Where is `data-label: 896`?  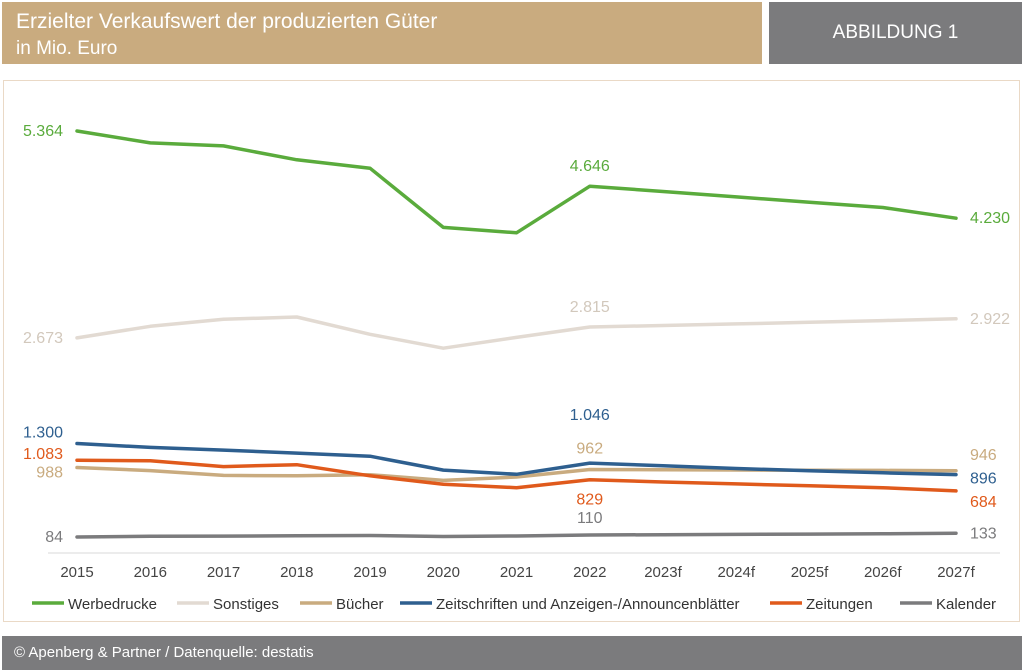
data-label: 896 is located at coordinates (983, 479).